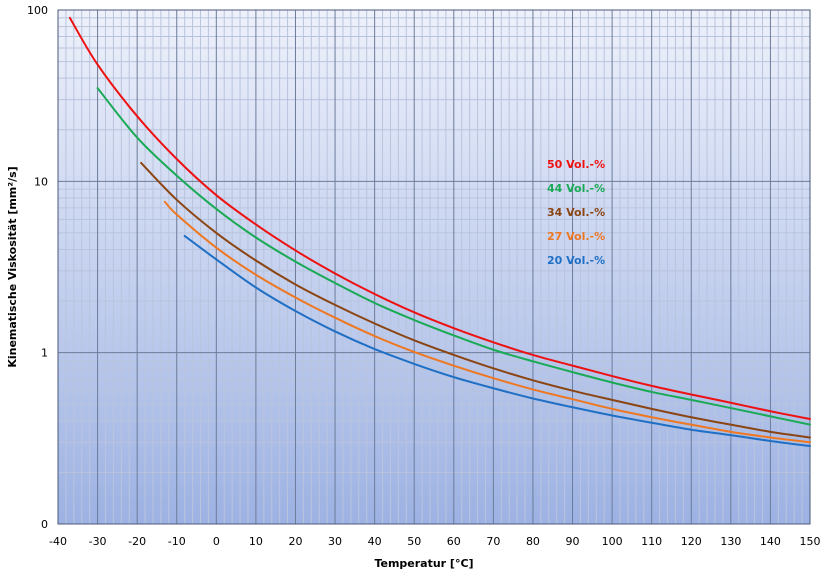 This screenshot has height=581, width=838. Describe the element at coordinates (810, 541) in the screenshot. I see `x-tick-label: 150` at that location.